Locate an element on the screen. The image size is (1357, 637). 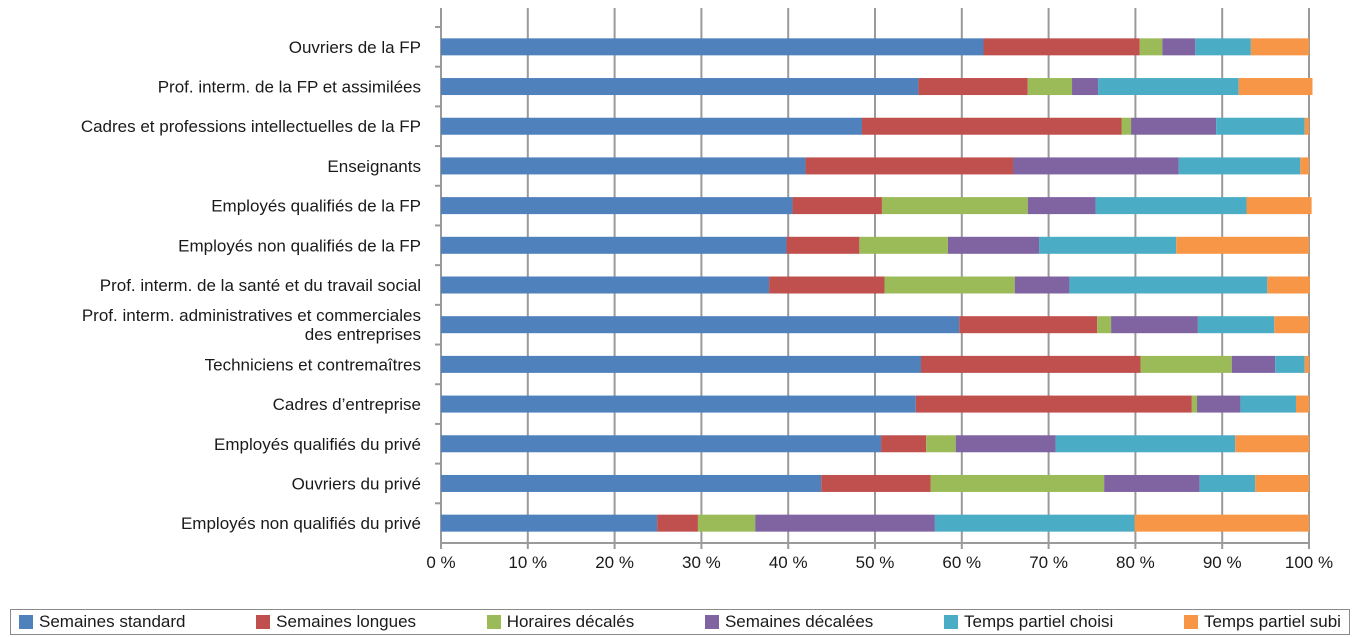
x-tick-label: 90 % is located at coordinates (1222, 562).